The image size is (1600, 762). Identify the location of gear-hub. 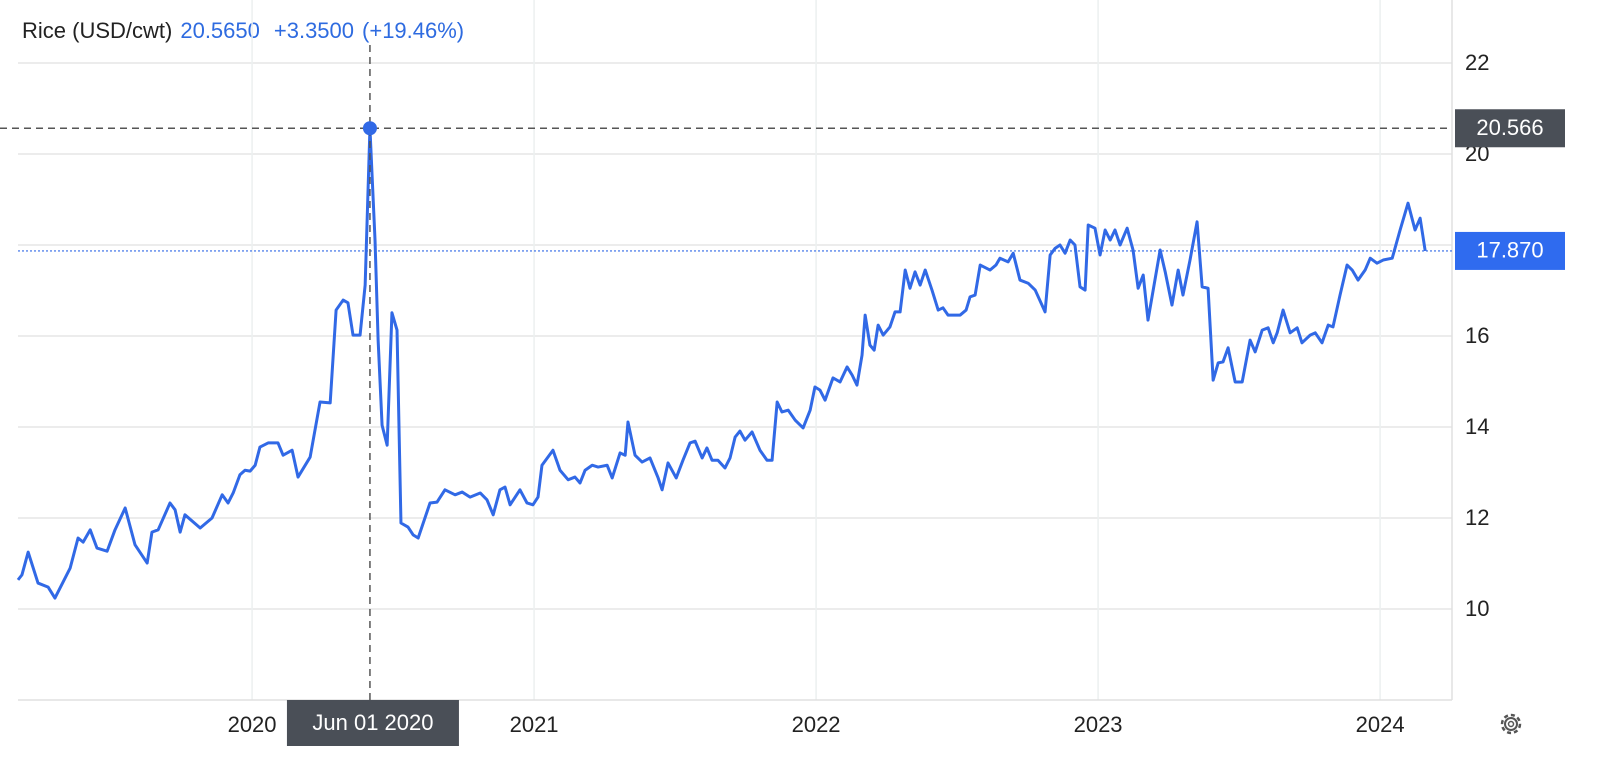
(1511, 724).